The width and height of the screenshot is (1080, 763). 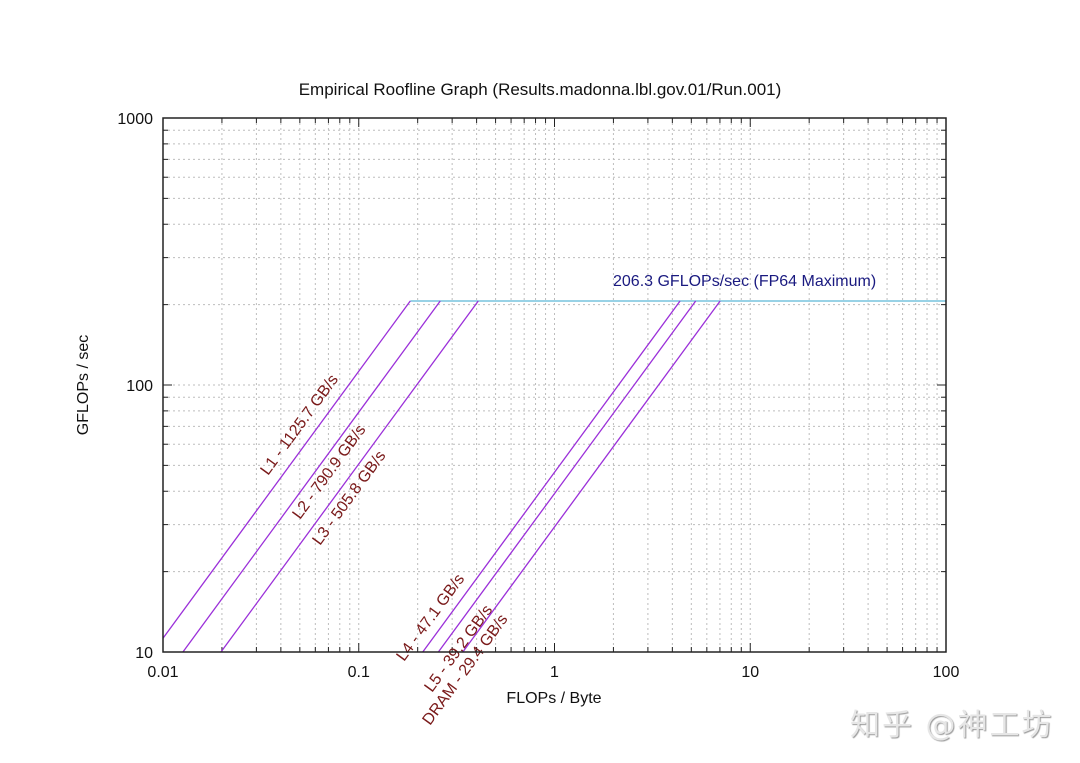 I want to click on bandwidth-line-l5, so click(x=567, y=476).